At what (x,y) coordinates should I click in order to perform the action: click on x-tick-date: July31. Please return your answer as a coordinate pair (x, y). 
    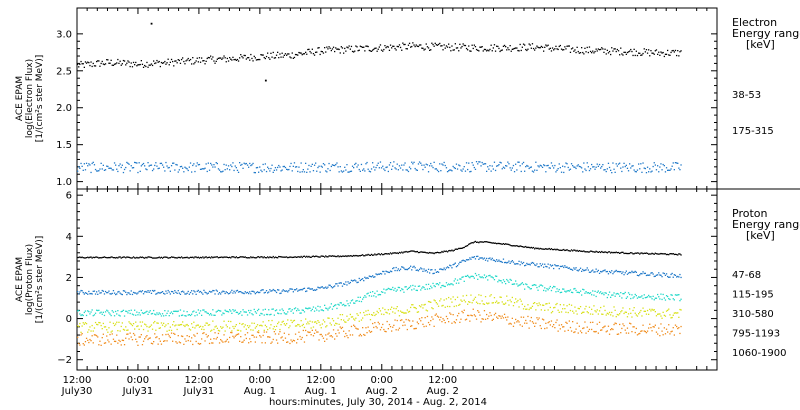
    Looking at the image, I should click on (199, 391).